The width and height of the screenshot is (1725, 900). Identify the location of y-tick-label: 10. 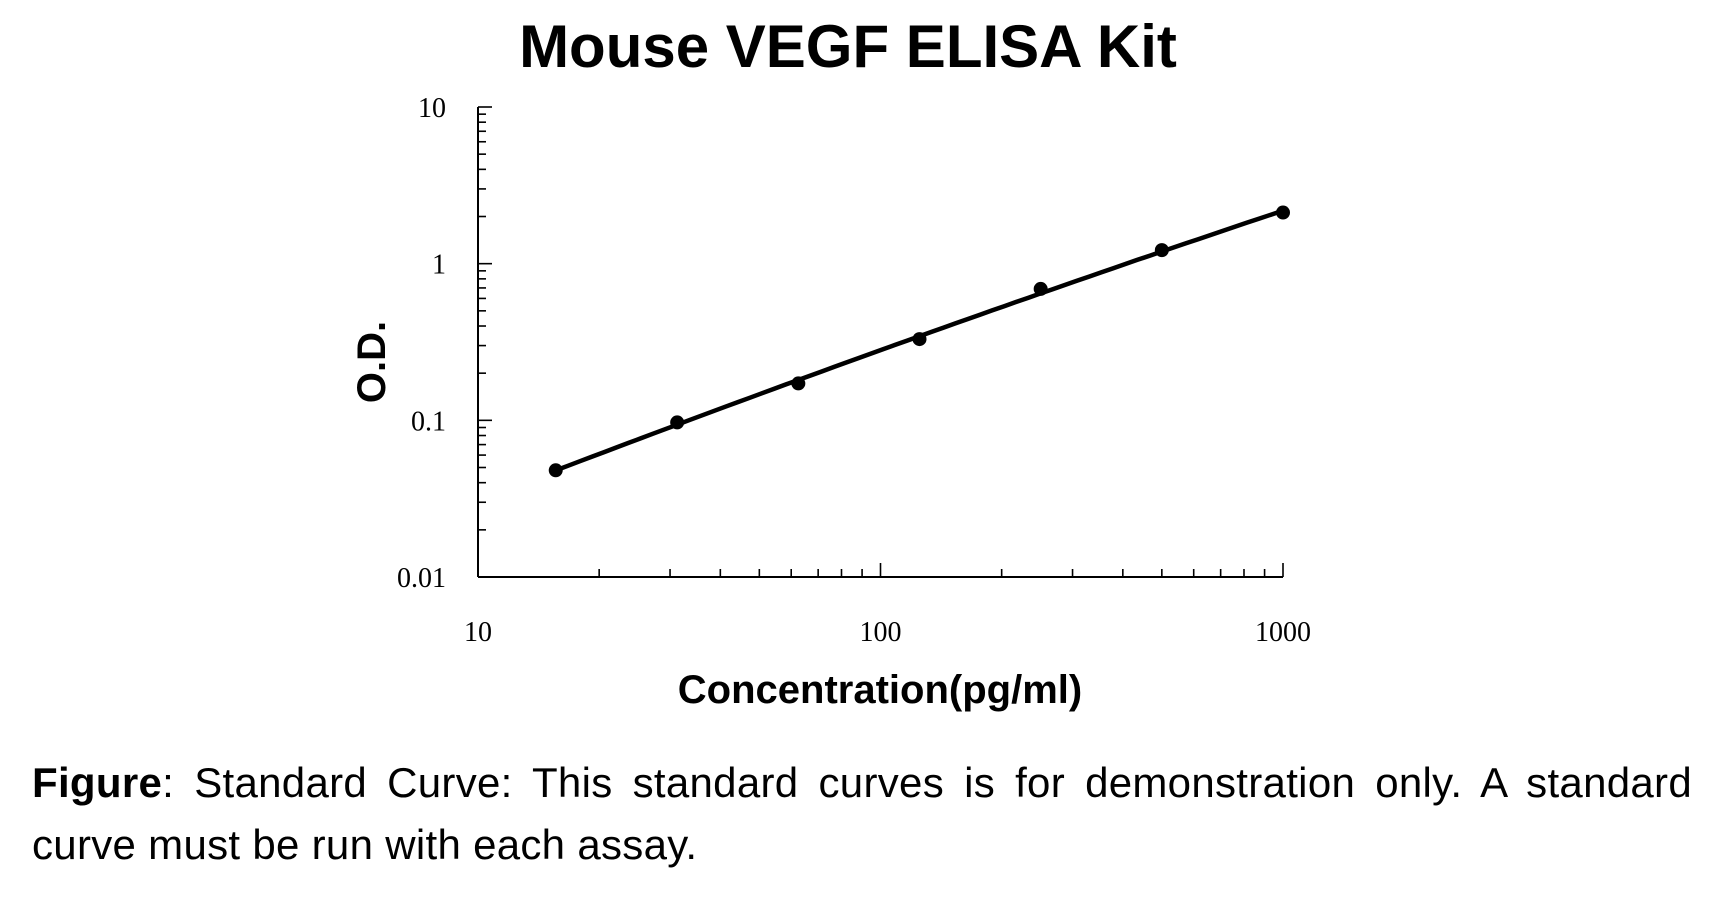
(432, 108).